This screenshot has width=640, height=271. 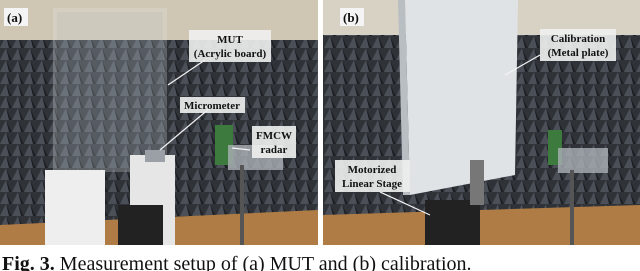 I want to click on annotation: FMCW, so click(x=274, y=136).